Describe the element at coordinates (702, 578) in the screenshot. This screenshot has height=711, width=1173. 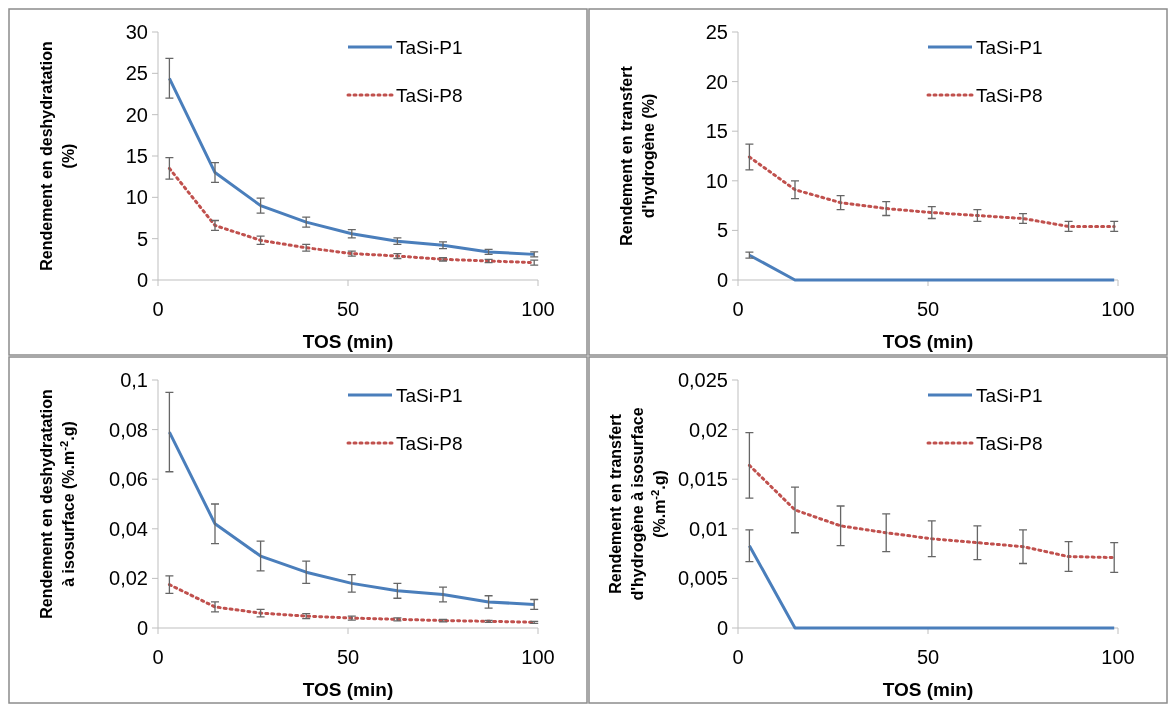
I see `y-tick-label: 0,005` at that location.